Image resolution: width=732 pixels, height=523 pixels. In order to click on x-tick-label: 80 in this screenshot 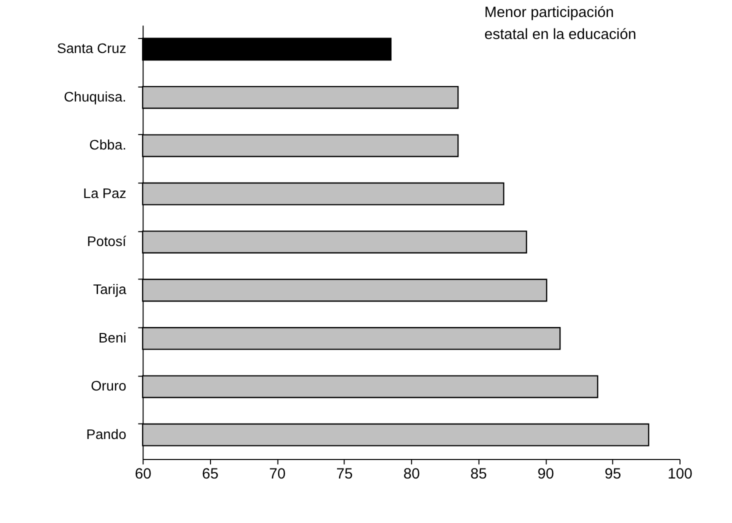, I will do `click(411, 474)`.